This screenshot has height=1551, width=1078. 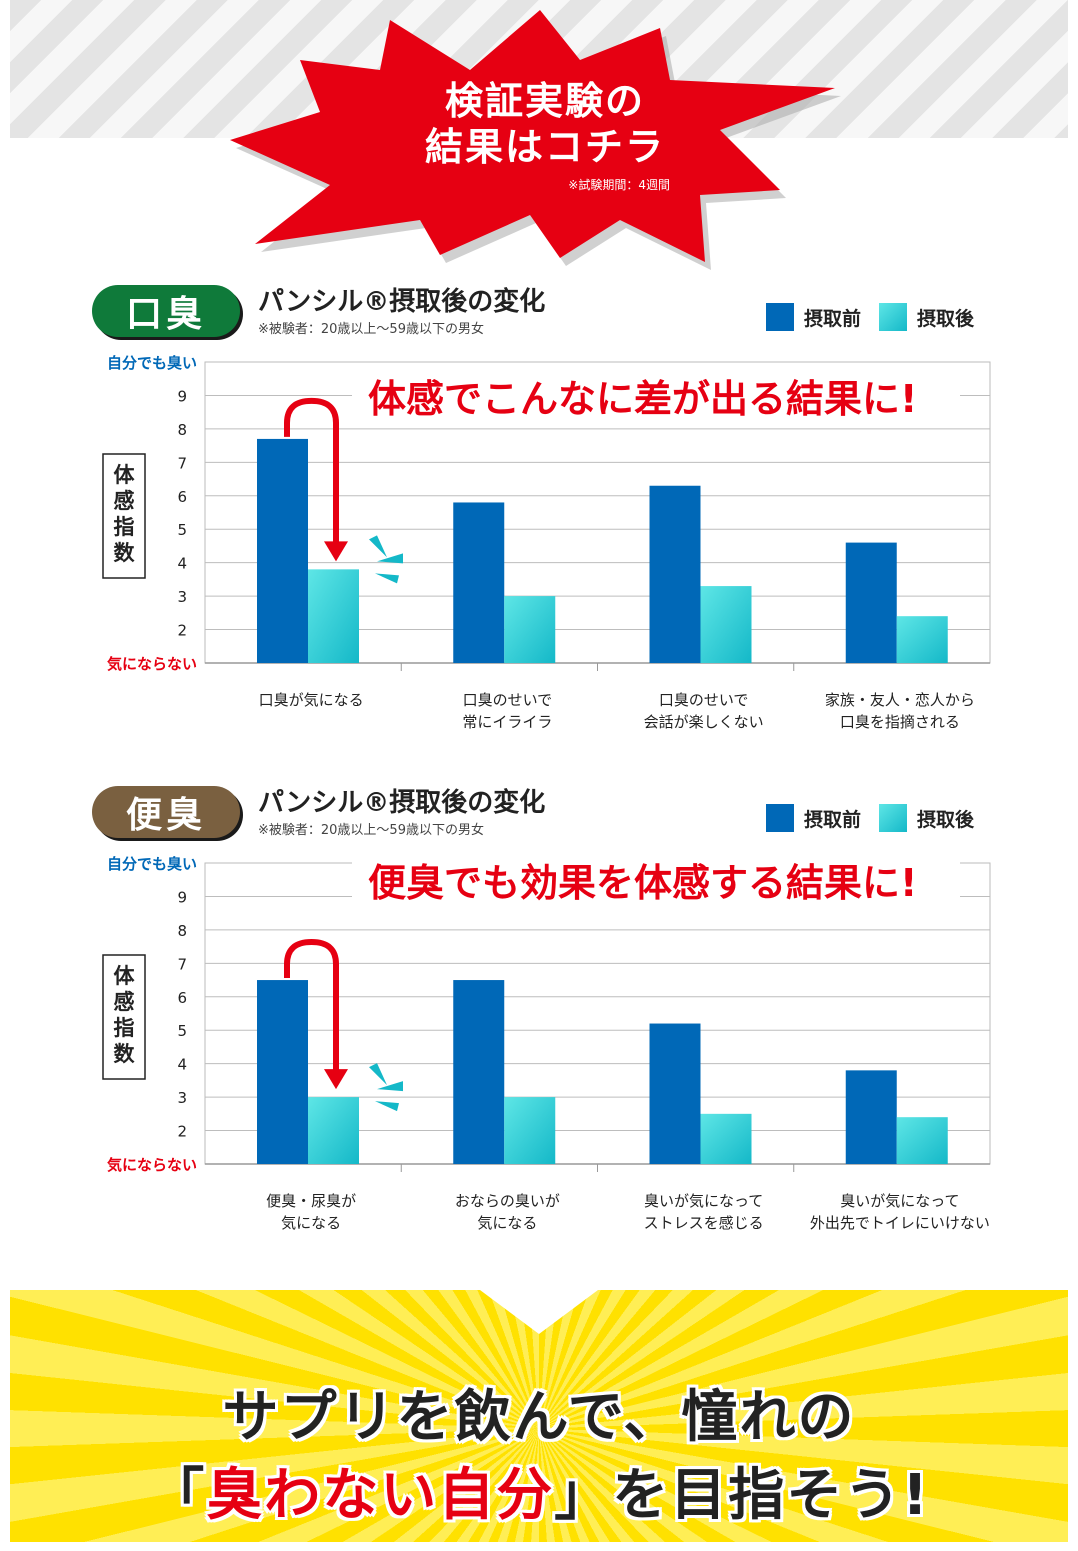 I want to click on badge-mouth-odor: 口臭, so click(x=166, y=311).